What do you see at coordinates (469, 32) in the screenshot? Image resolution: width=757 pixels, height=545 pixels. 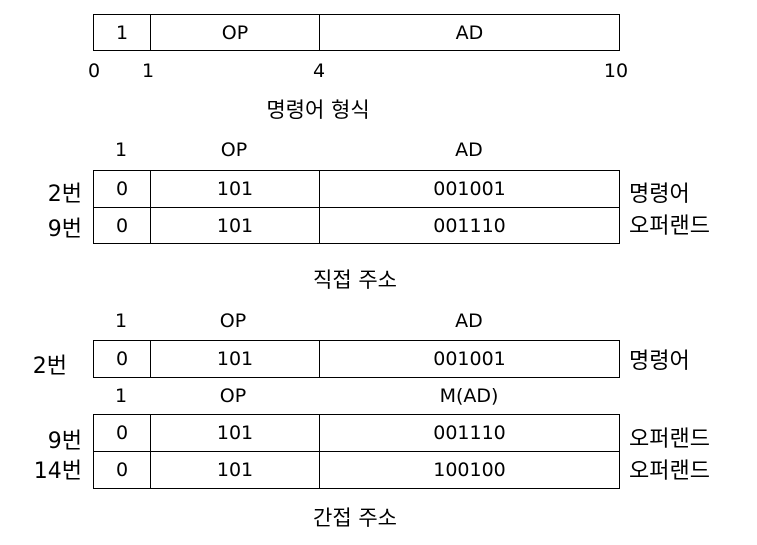 I see `format-field-ad: AD` at bounding box center [469, 32].